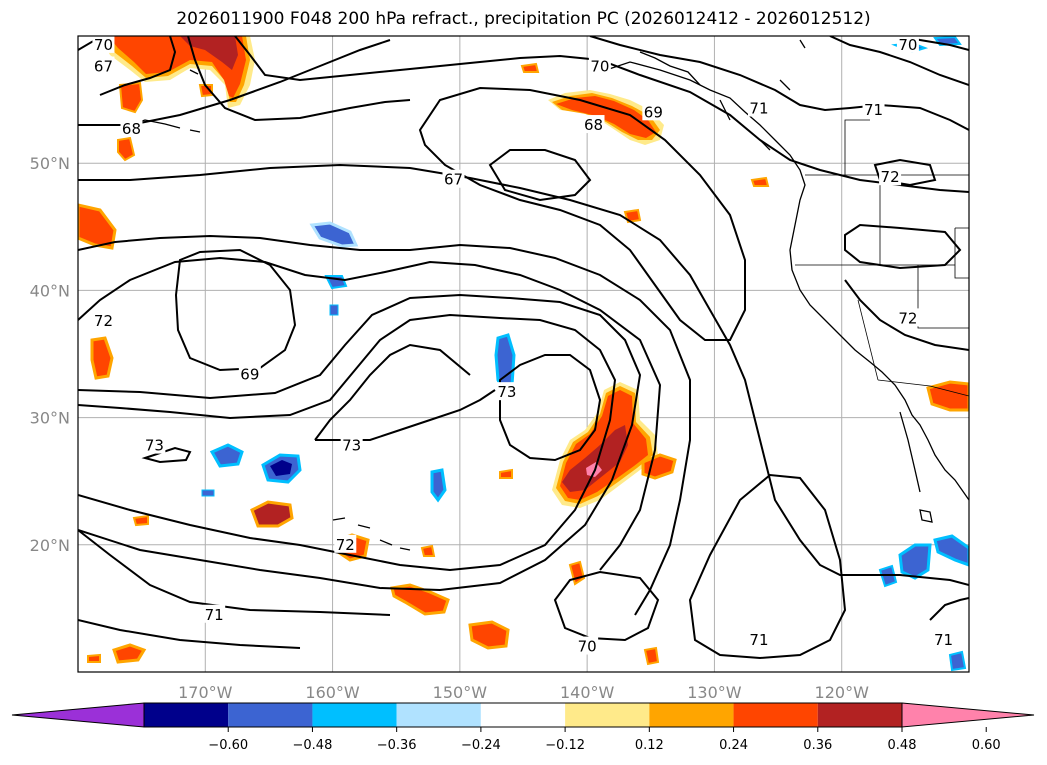 The image size is (1047, 765). What do you see at coordinates (397, 745) in the screenshot?
I see `colorbar-tick-label: −0.36` at bounding box center [397, 745].